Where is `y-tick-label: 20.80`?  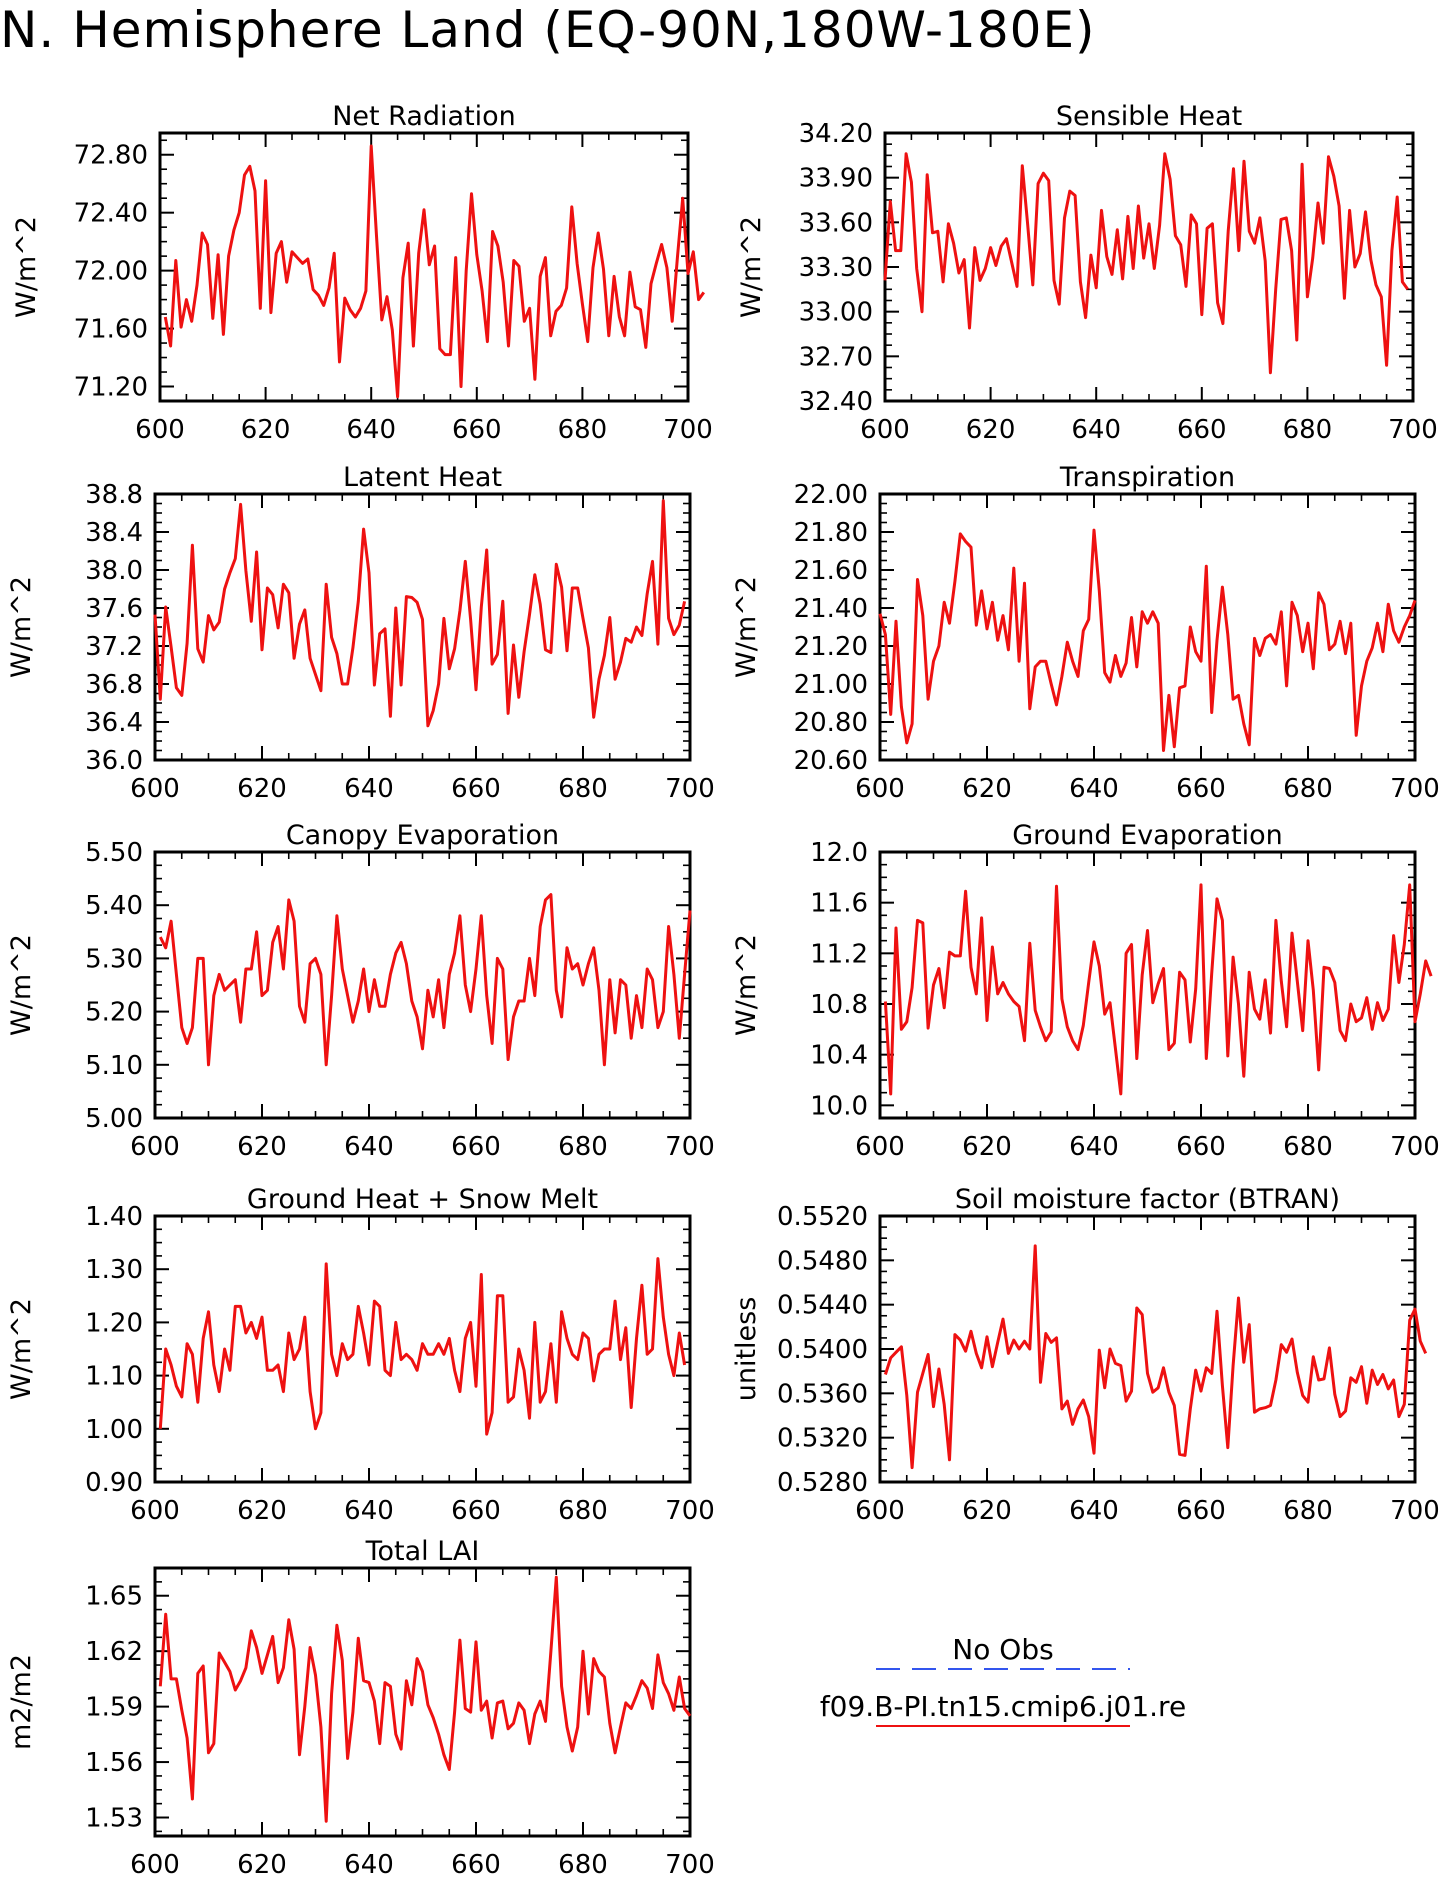 y-tick-label: 20.80 is located at coordinates (831, 723).